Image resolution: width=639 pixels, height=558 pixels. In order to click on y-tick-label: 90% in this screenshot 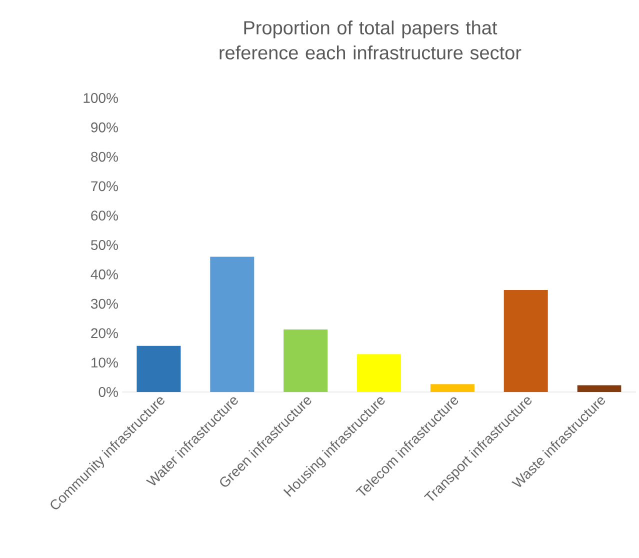, I will do `click(104, 127)`.